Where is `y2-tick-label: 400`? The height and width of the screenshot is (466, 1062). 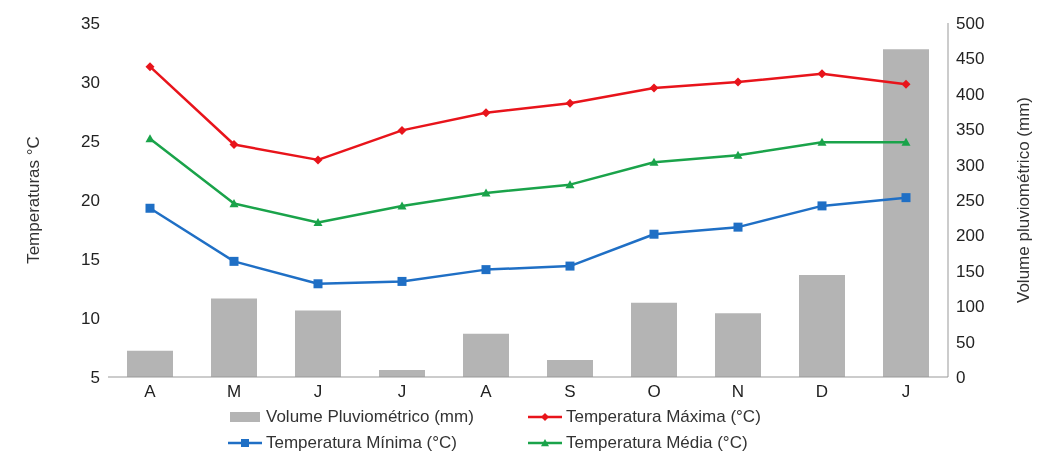
y2-tick-label: 400 is located at coordinates (970, 94).